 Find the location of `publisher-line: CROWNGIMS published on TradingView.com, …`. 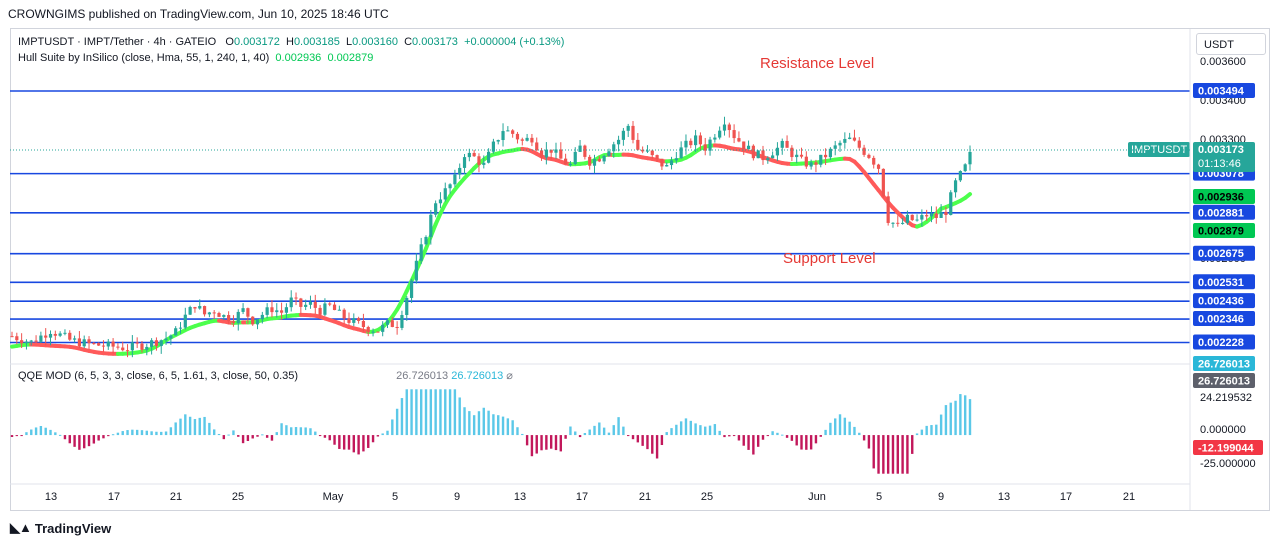

publisher-line: CROWNGIMS published on TradingView.com, … is located at coordinates (198, 14).